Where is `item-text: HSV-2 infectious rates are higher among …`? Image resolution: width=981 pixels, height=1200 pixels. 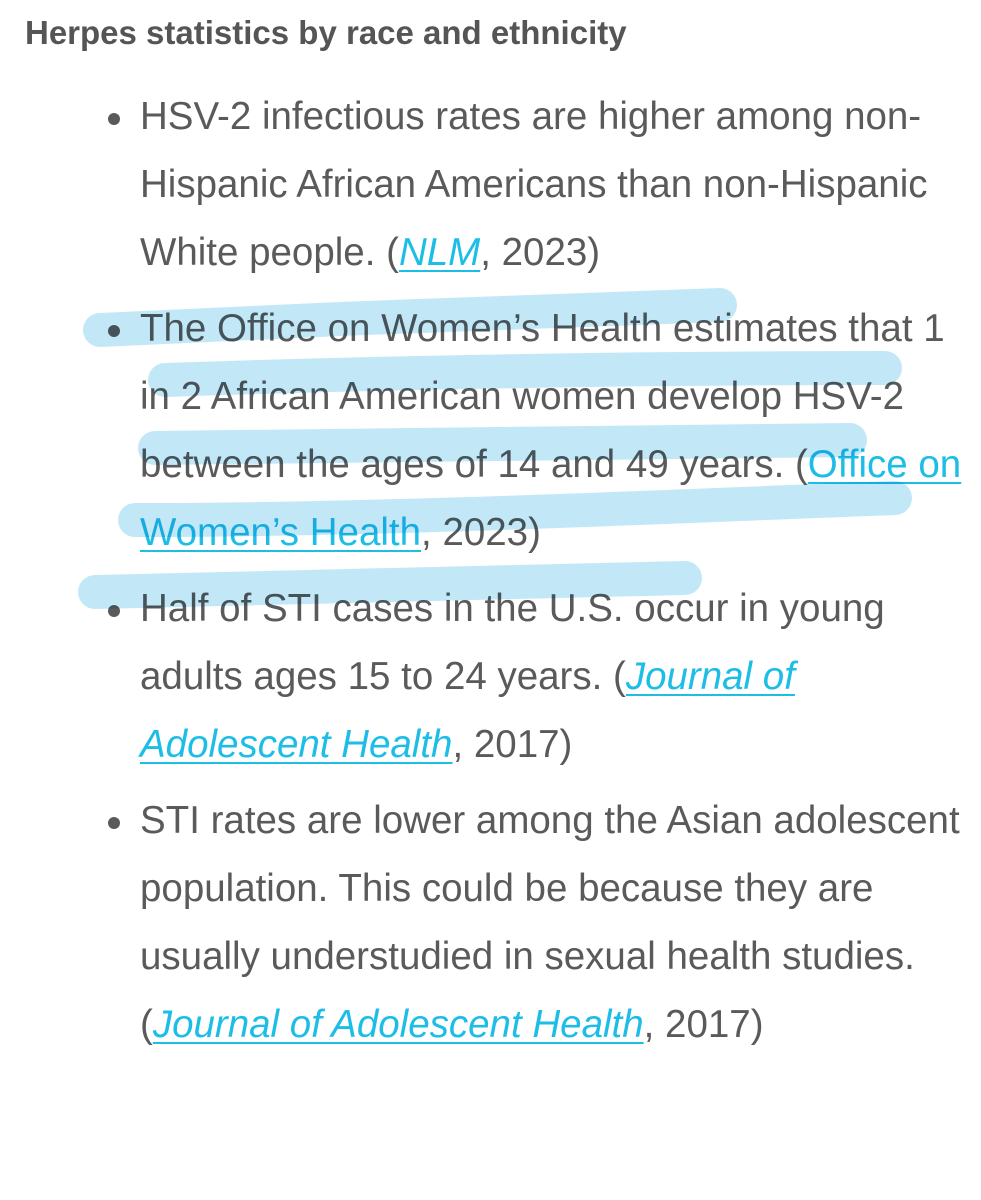 item-text: HSV-2 infectious rates are higher among … is located at coordinates (534, 184).